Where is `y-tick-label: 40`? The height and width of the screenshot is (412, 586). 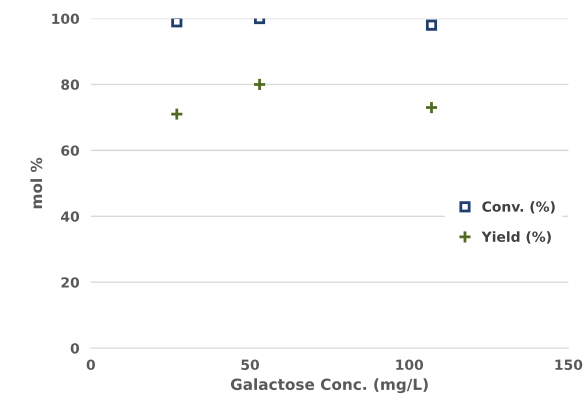 y-tick-label: 40 is located at coordinates (70, 216).